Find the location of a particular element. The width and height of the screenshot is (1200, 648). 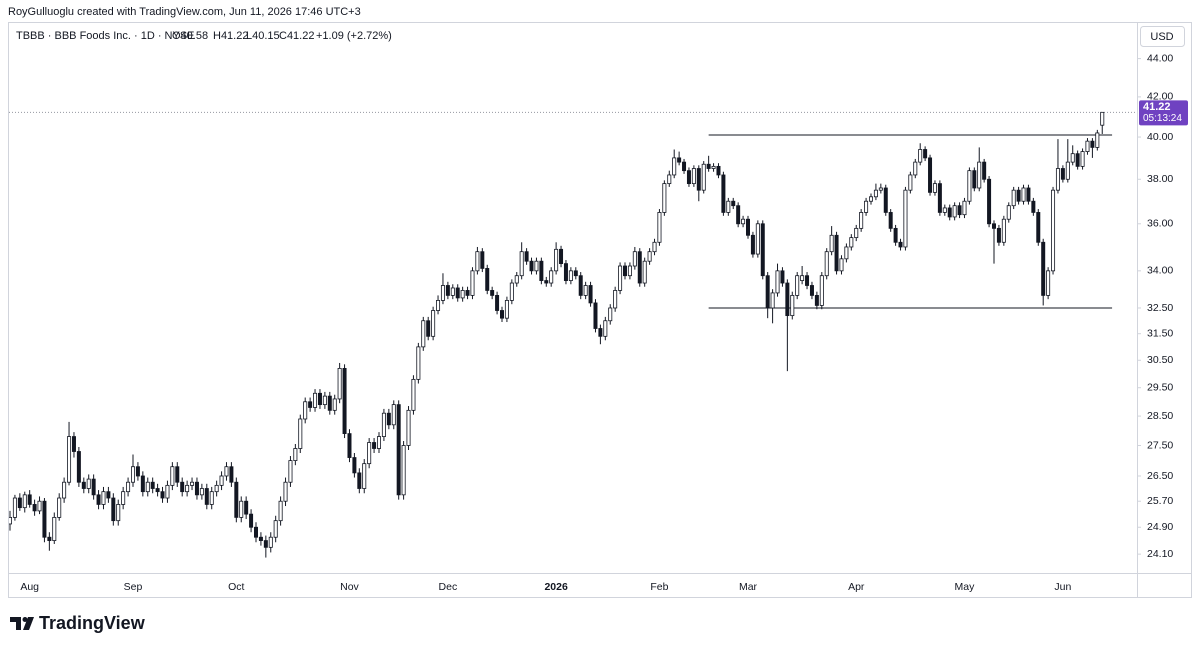

currency: USD is located at coordinates (1161, 37).